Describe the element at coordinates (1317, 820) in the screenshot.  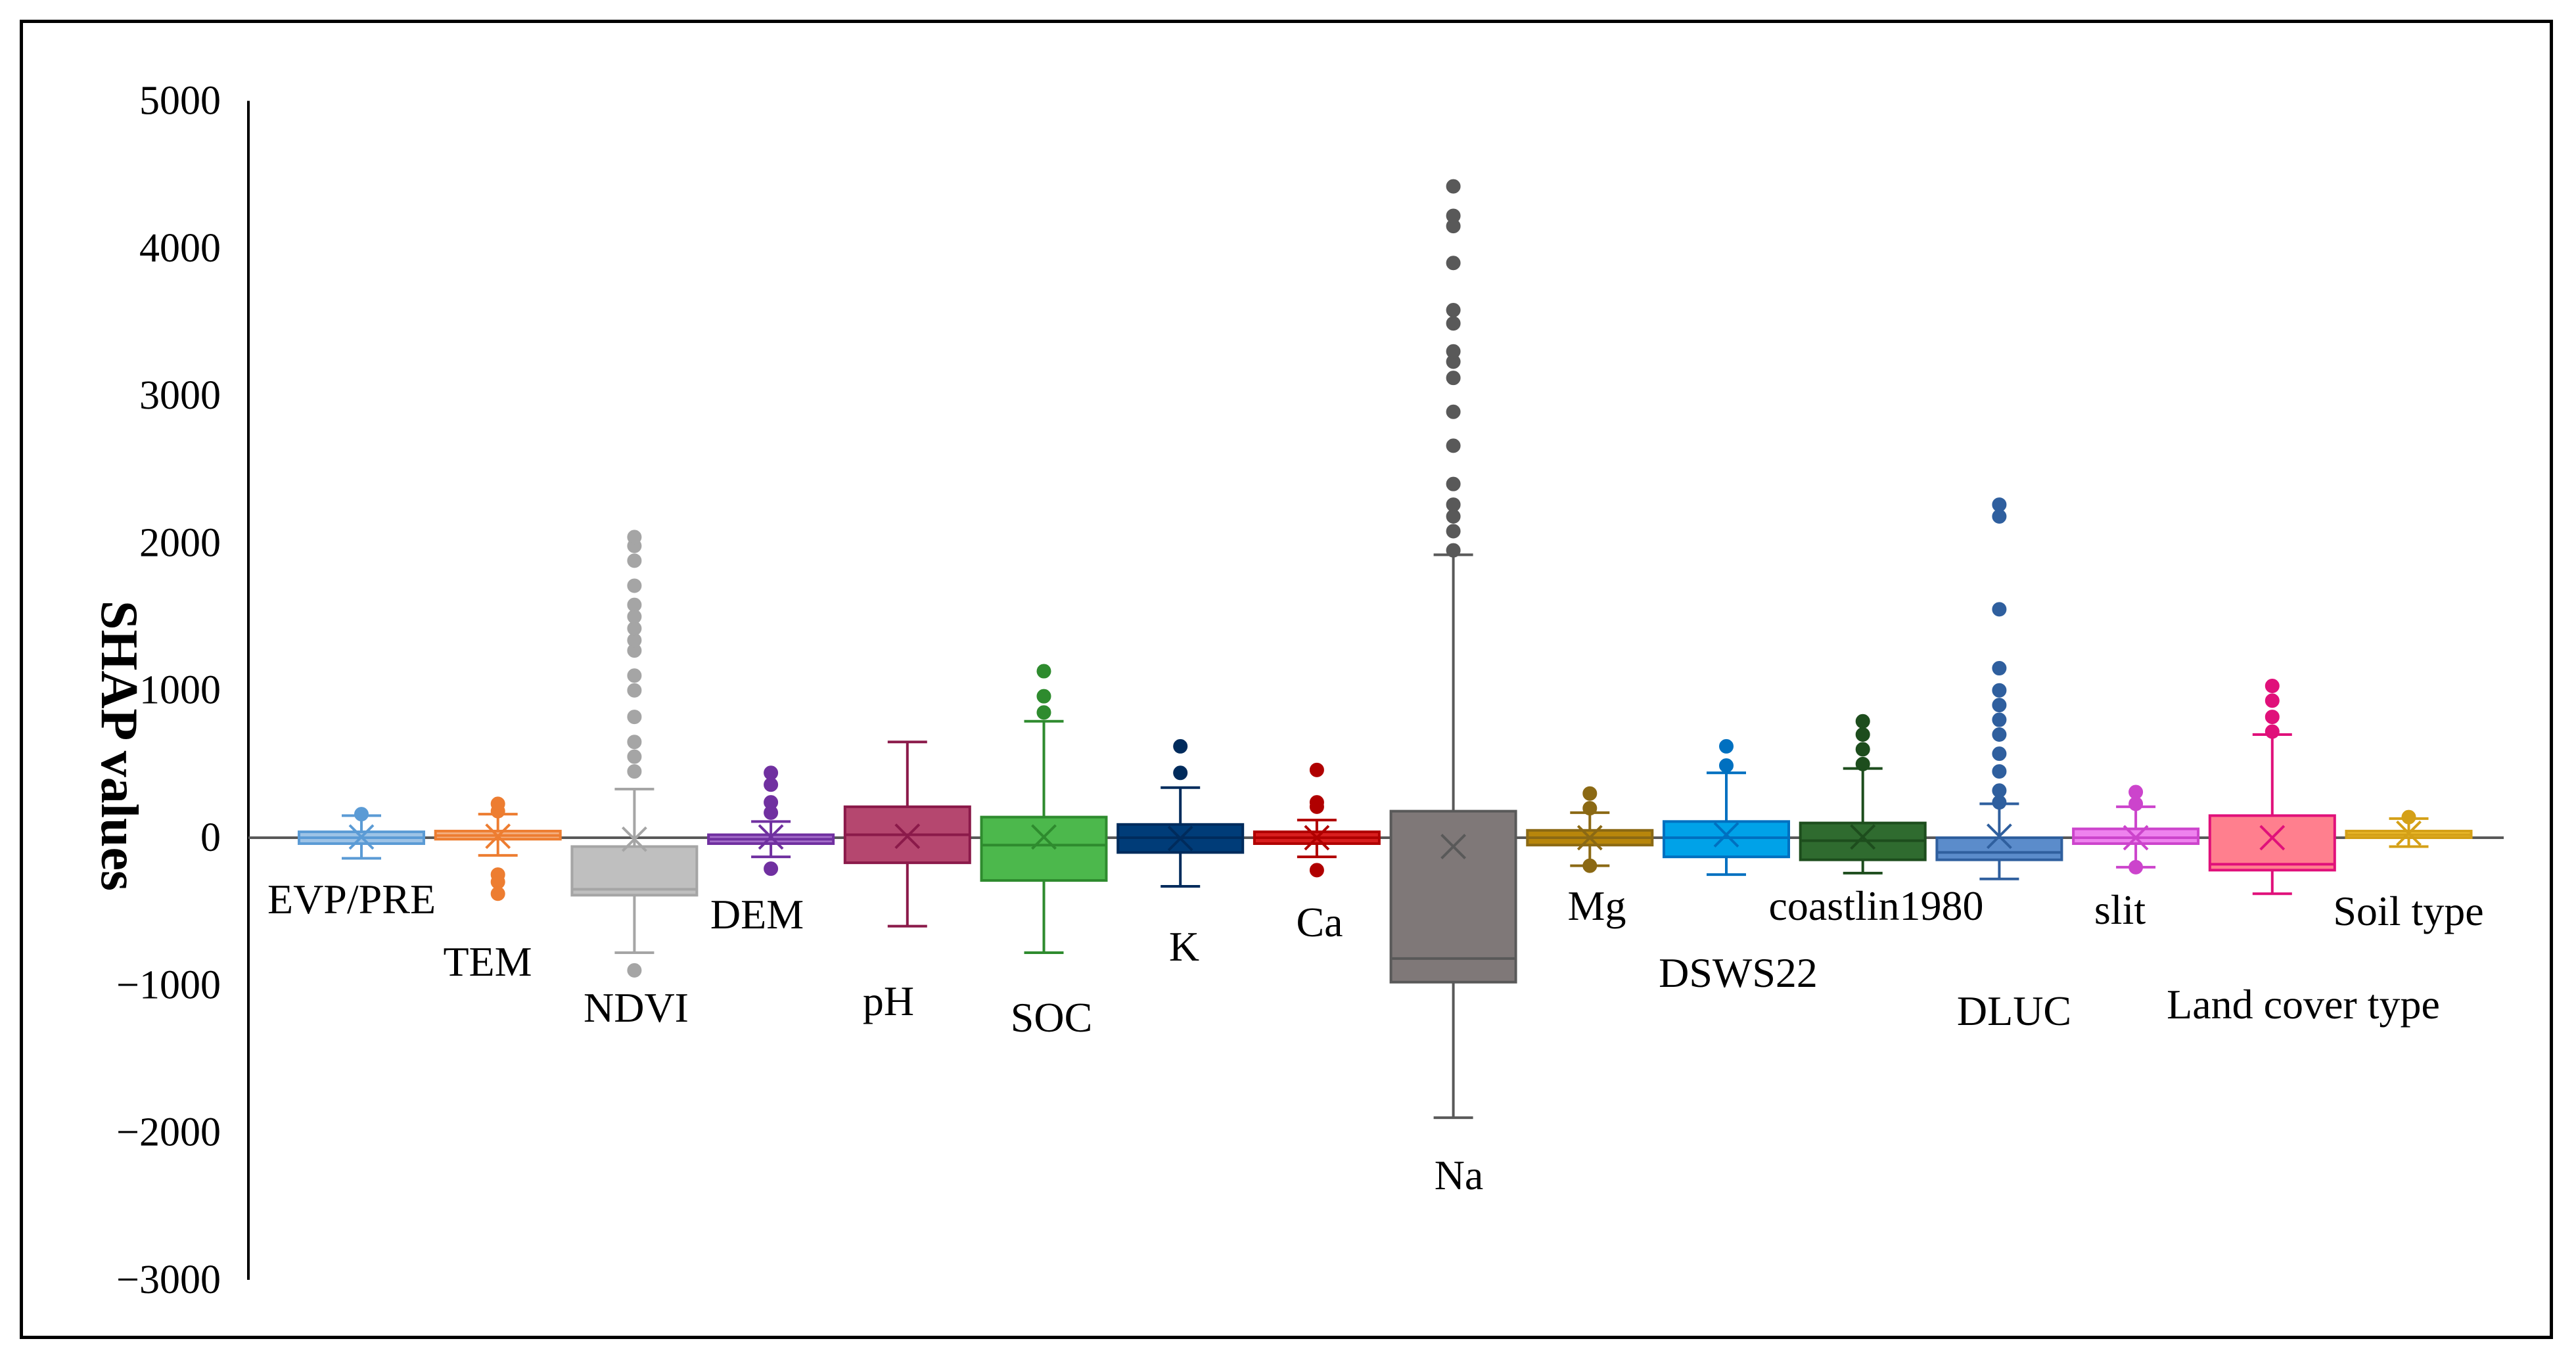
I see `box-ca` at that location.